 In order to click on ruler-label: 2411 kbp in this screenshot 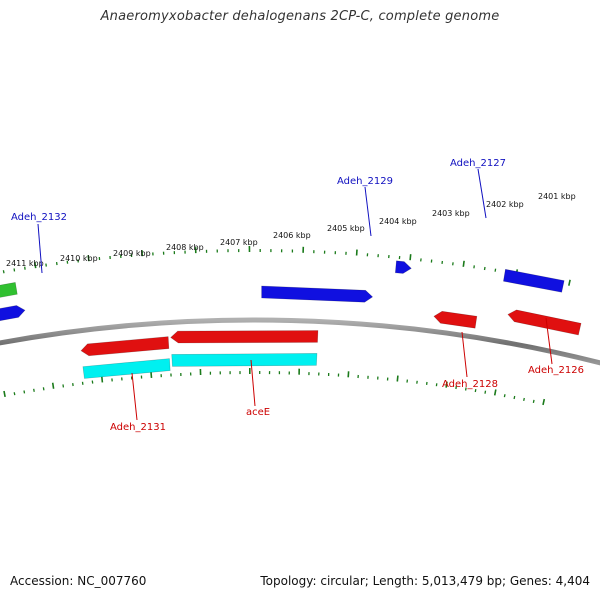, I will do `click(25, 263)`.